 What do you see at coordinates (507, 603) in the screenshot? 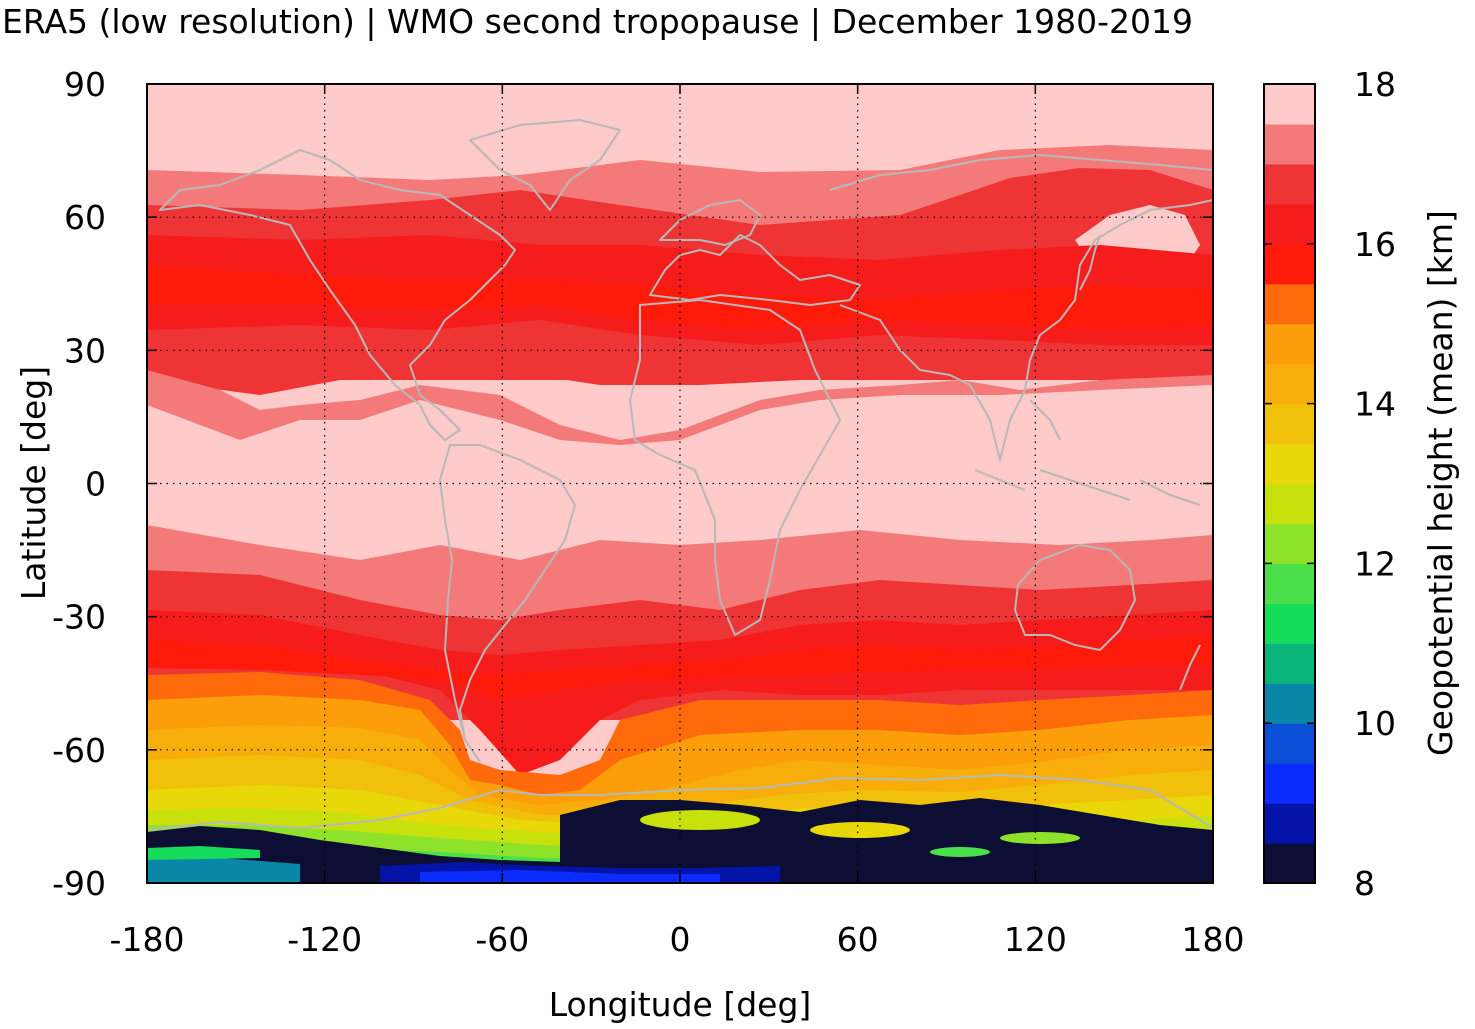
I see `coast-south-america` at bounding box center [507, 603].